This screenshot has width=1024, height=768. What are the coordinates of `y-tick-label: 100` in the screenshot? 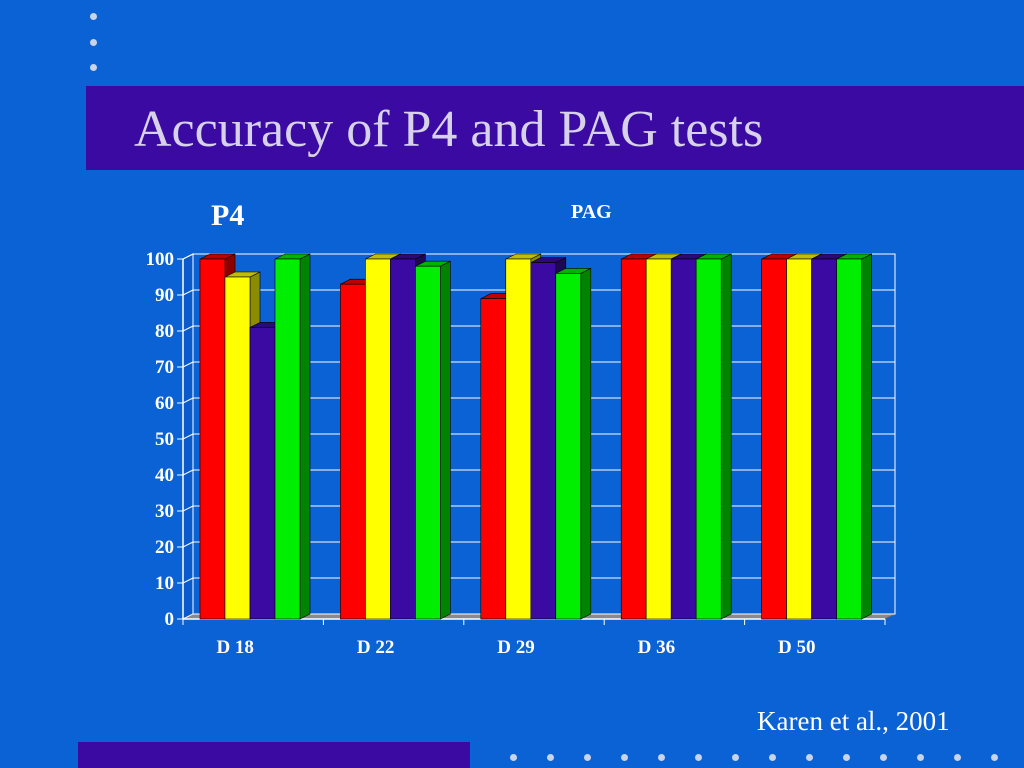 It's located at (160, 259).